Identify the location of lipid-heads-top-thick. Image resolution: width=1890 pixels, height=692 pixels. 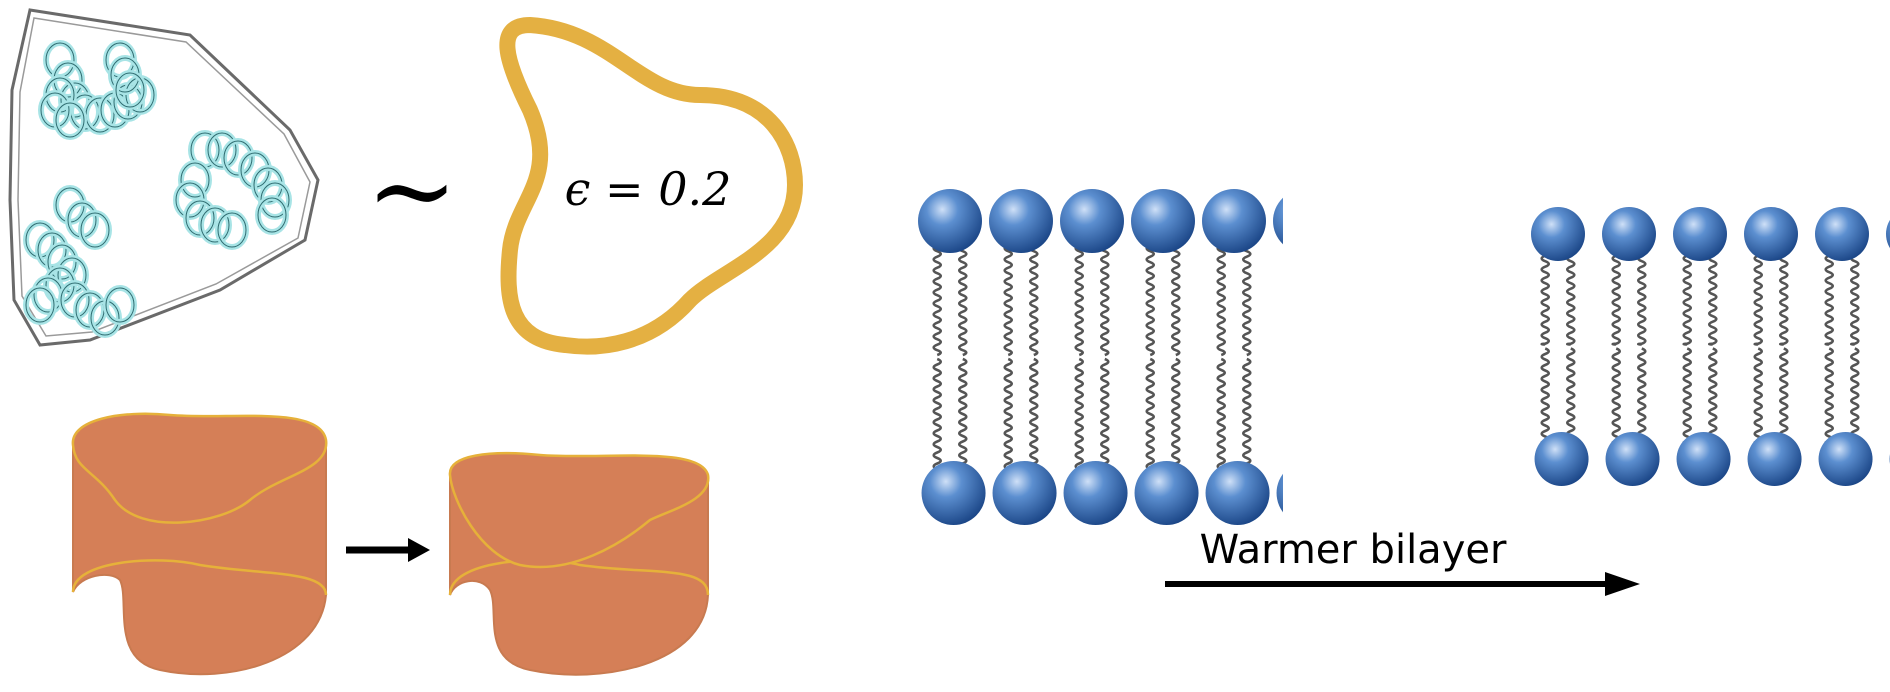
(1100, 221).